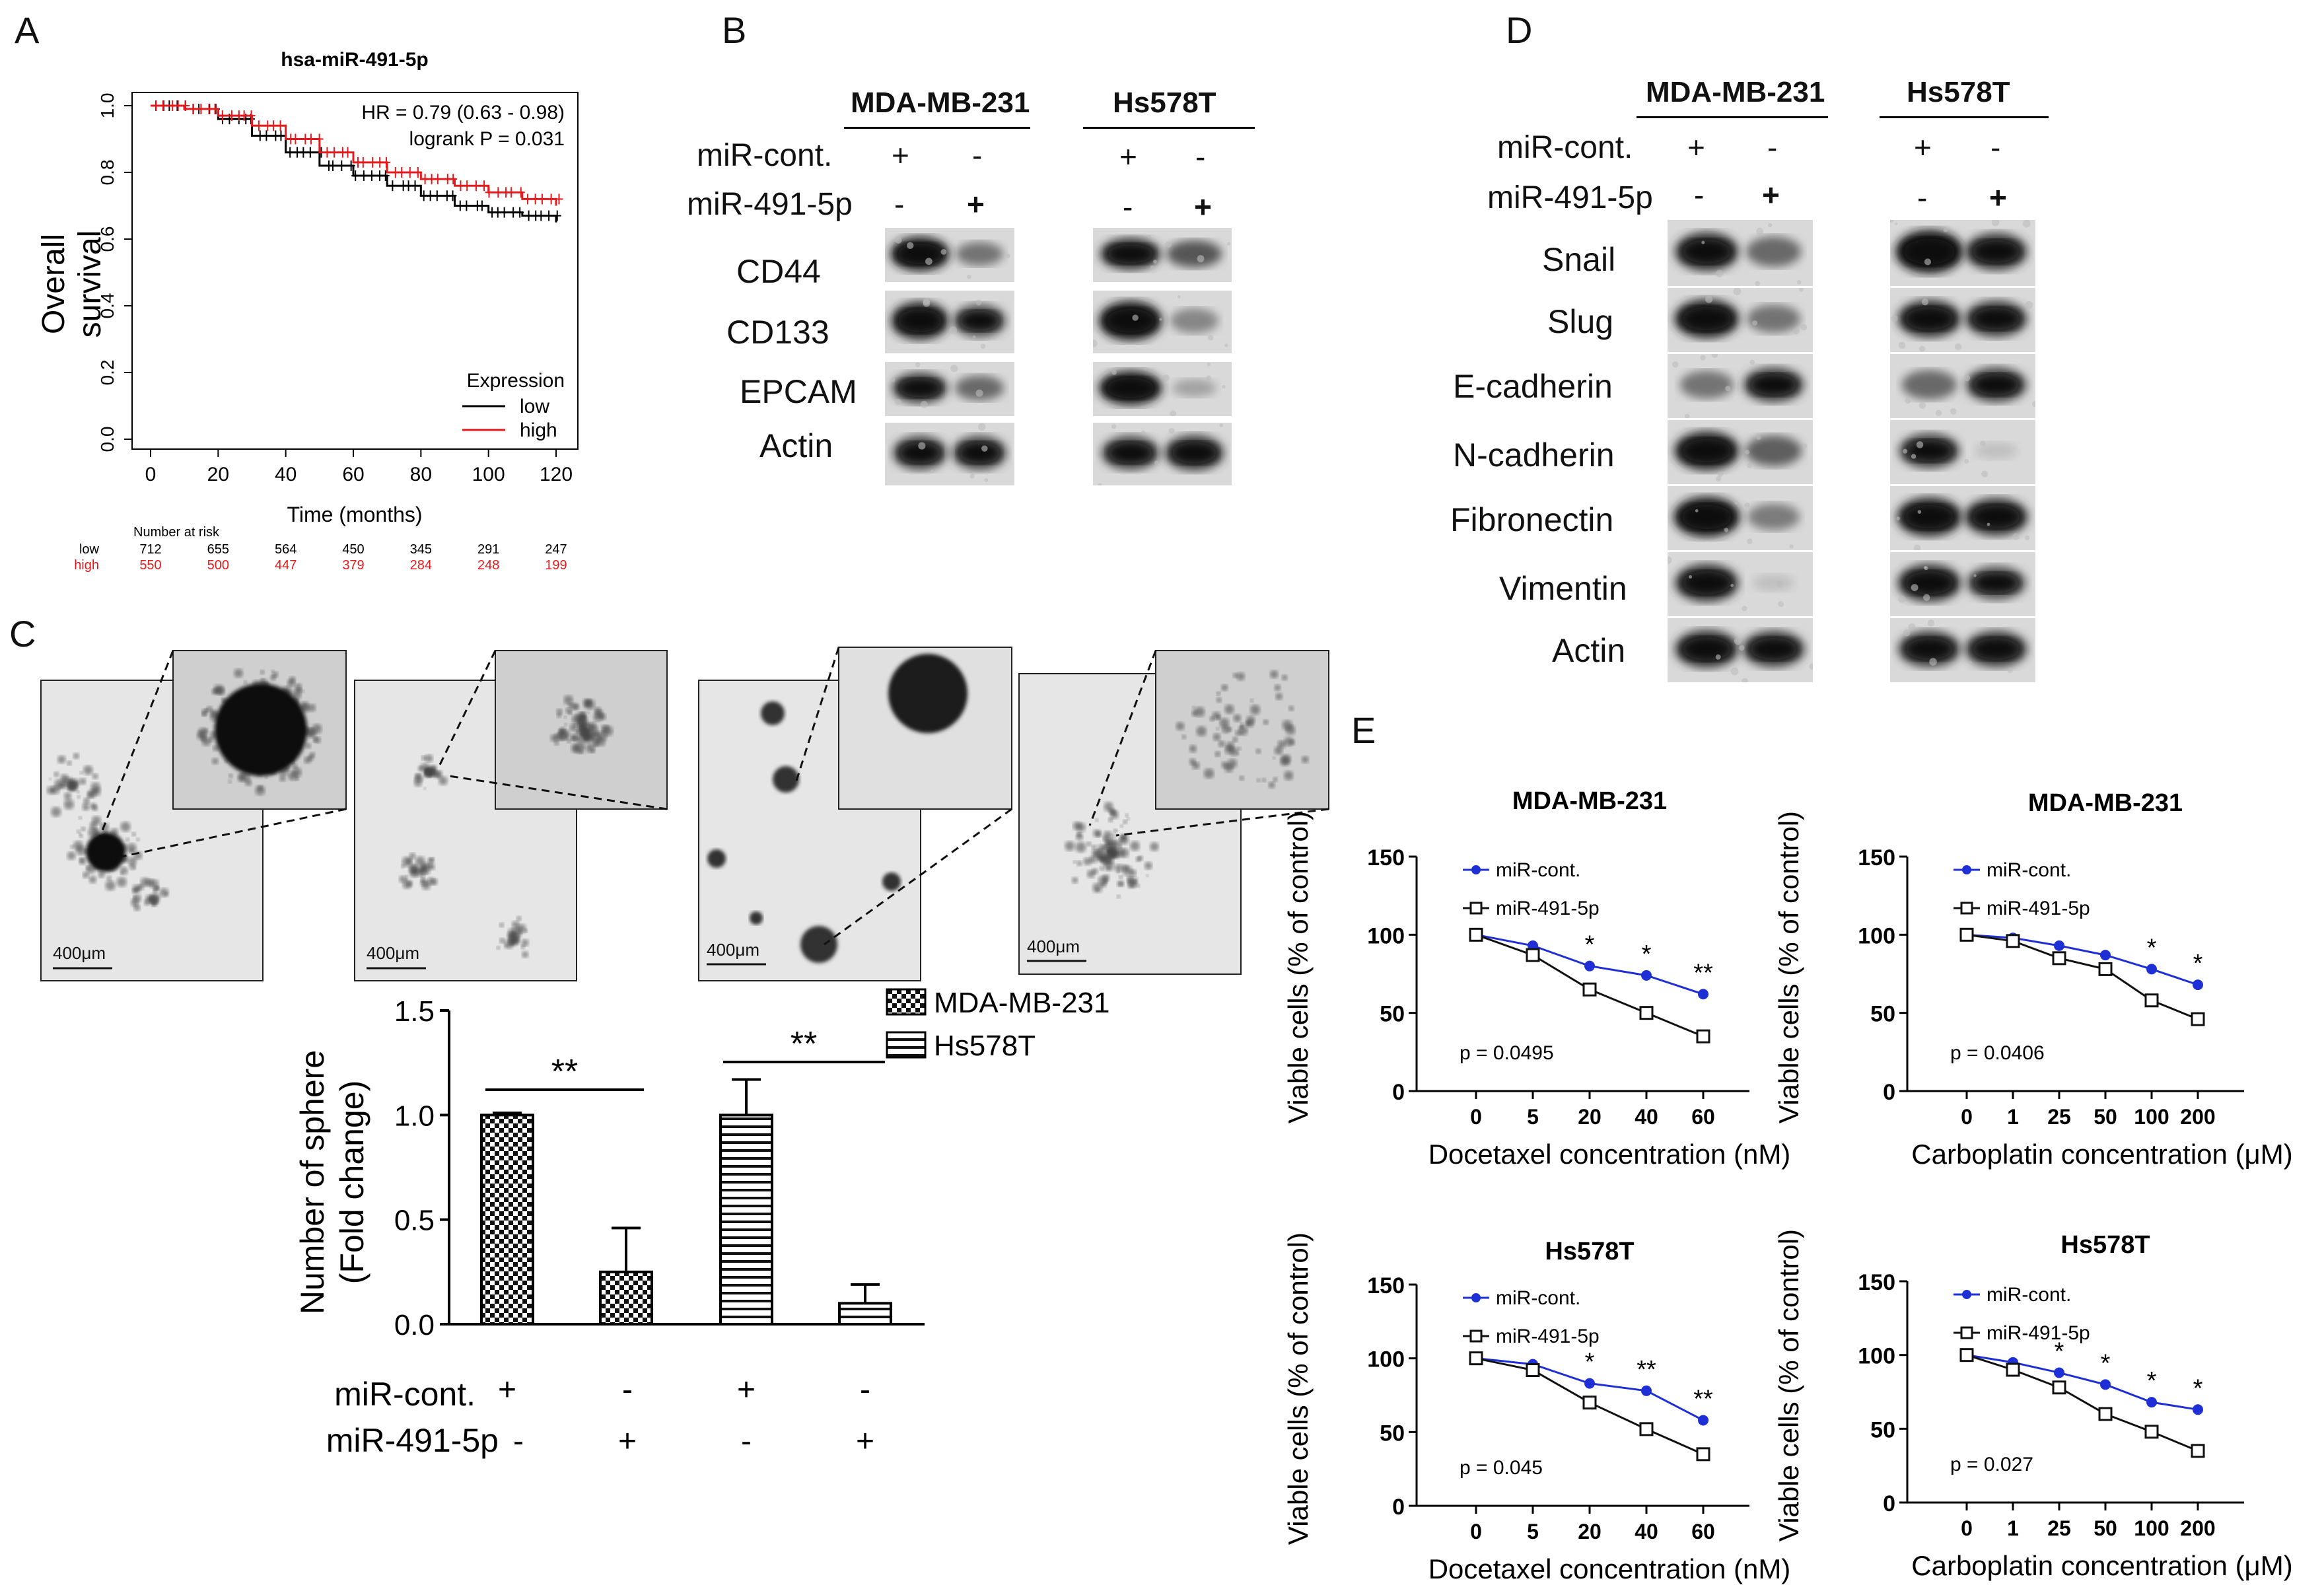 This screenshot has width=2324, height=1593. Describe the element at coordinates (627, 1389) in the screenshot. I see `bar-sign: -` at that location.